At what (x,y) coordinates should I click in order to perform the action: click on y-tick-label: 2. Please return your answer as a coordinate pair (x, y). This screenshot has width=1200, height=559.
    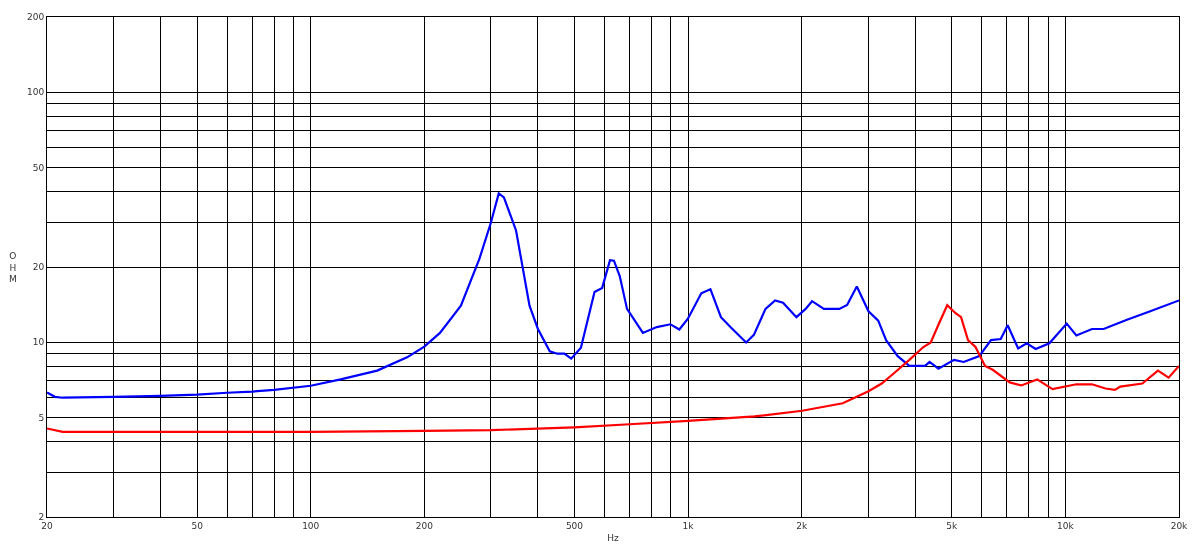
    Looking at the image, I should click on (41, 517).